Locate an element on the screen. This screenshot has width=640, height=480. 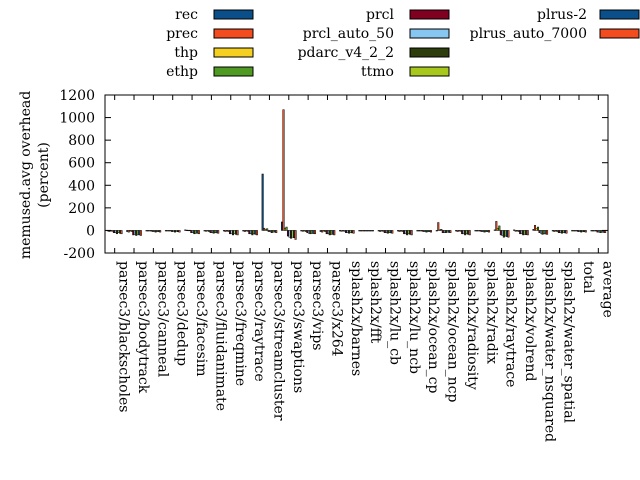
x-tick-label: splash2x/ocean_cp is located at coordinates (433, 327).